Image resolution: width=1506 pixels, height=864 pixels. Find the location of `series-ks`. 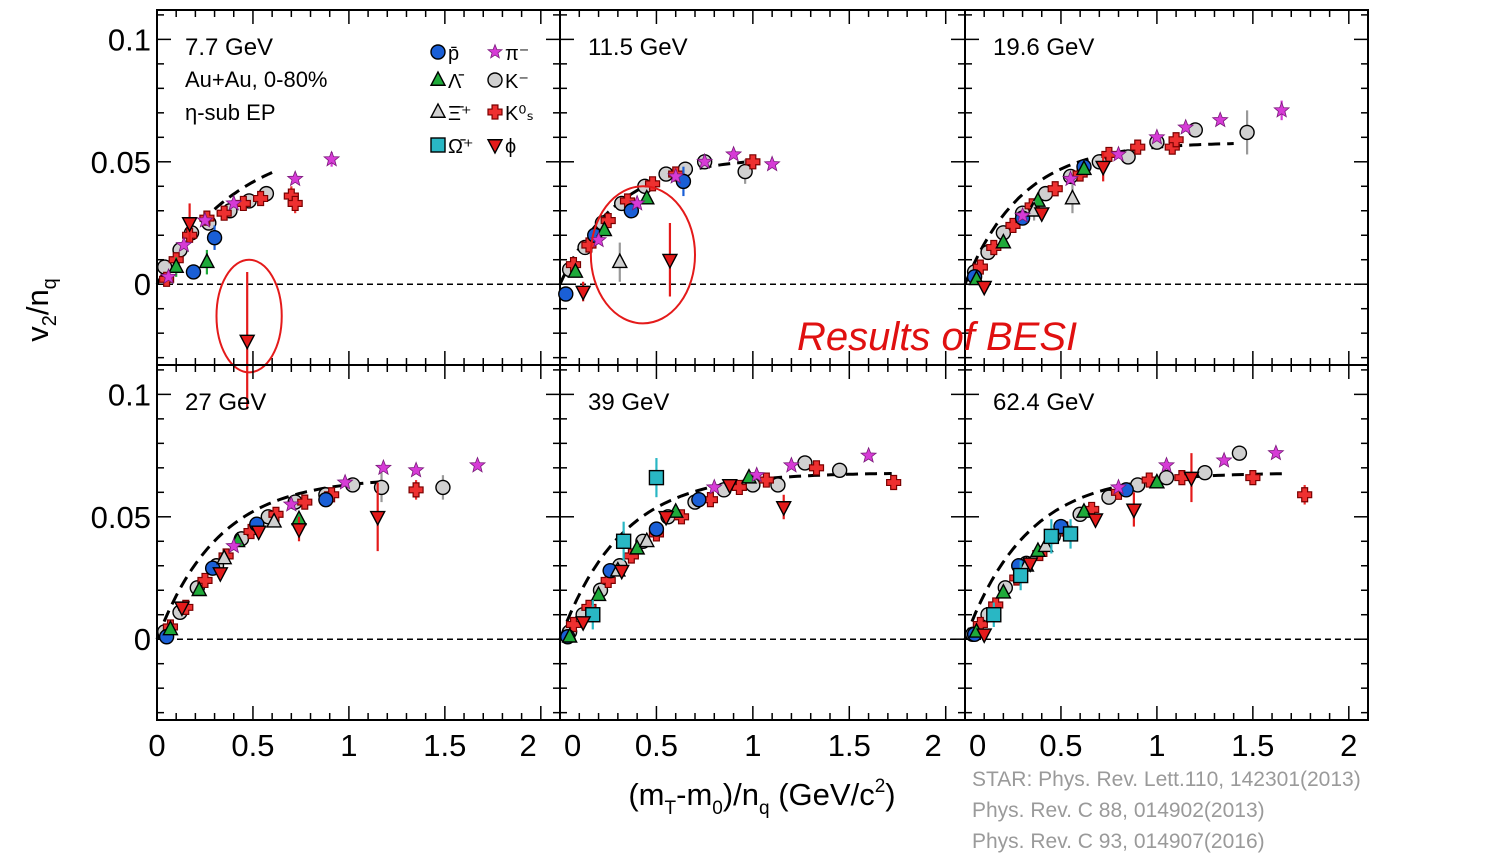

series-ks is located at coordinates (1142, 551).